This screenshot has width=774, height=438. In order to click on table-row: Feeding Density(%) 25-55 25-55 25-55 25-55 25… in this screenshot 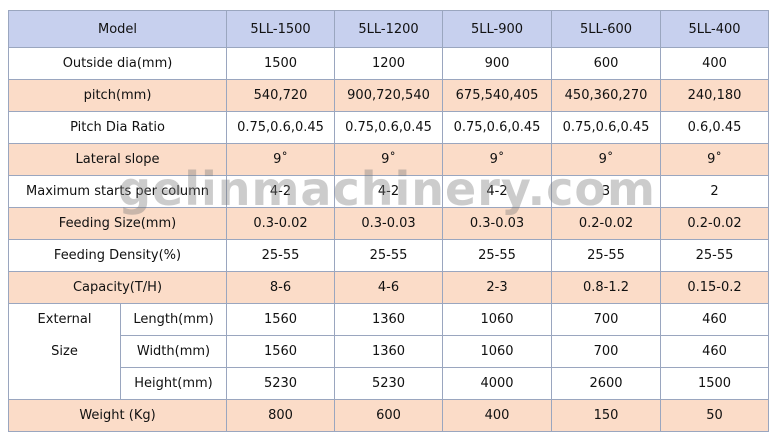, I will do `click(388, 255)`.